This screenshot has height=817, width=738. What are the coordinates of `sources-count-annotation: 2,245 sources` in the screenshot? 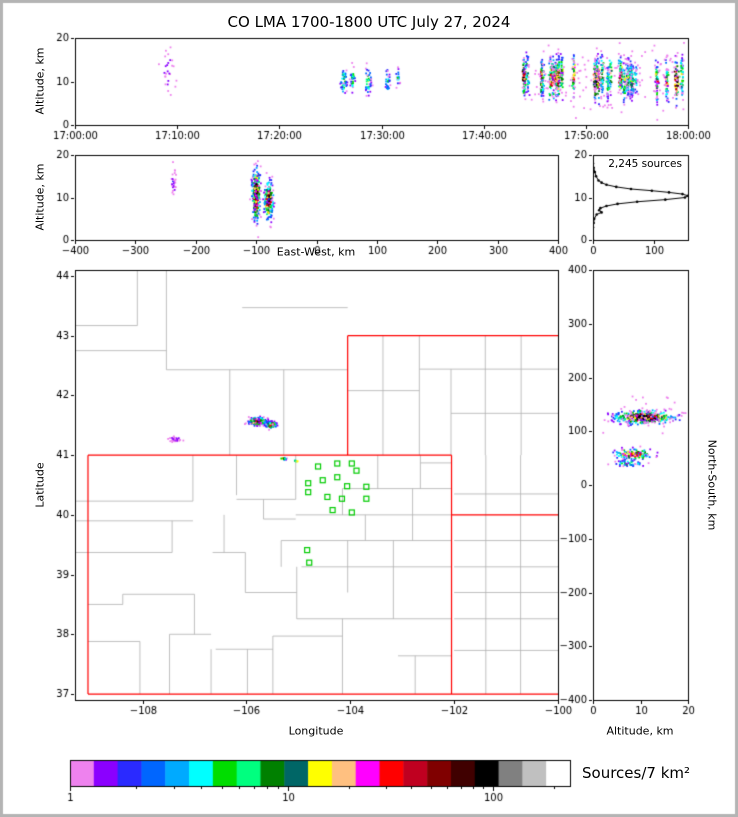 It's located at (645, 164).